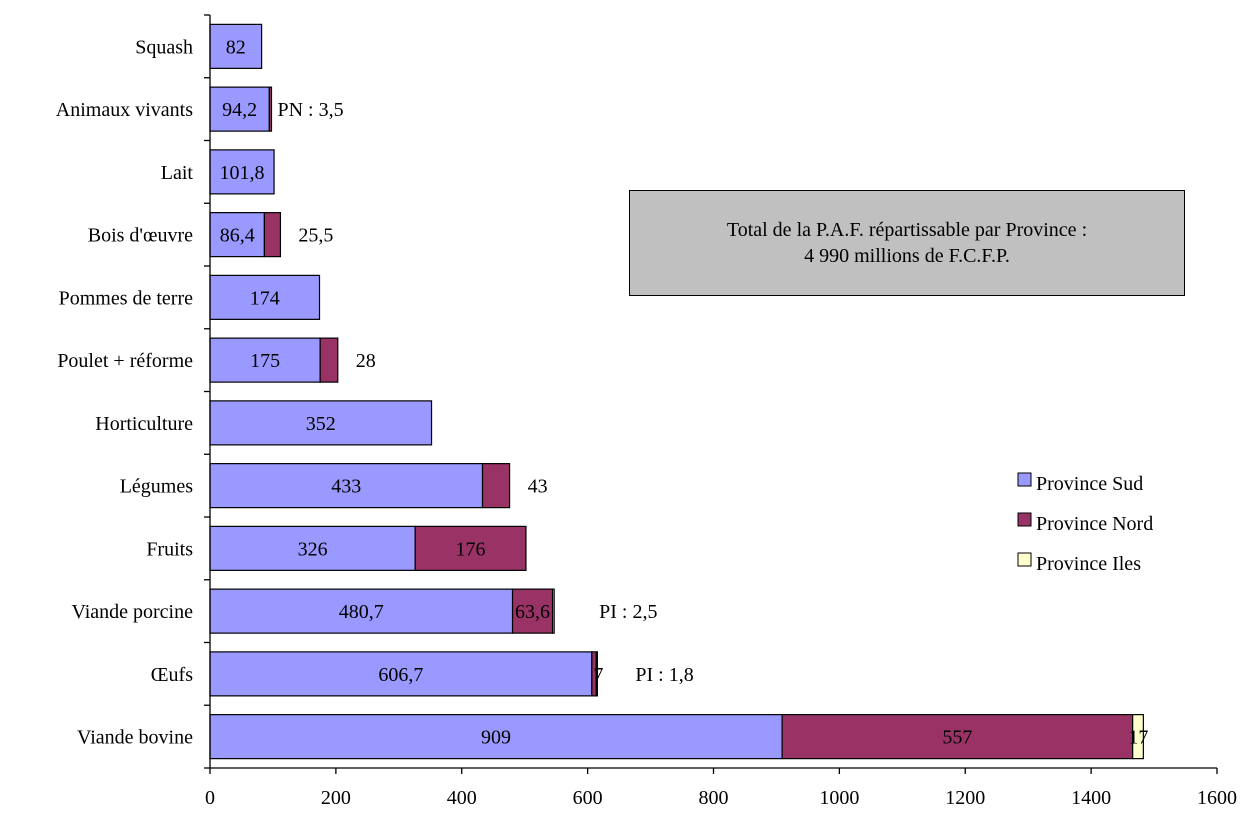 This screenshot has height=817, width=1247. I want to click on data-label: 174, so click(265, 298).